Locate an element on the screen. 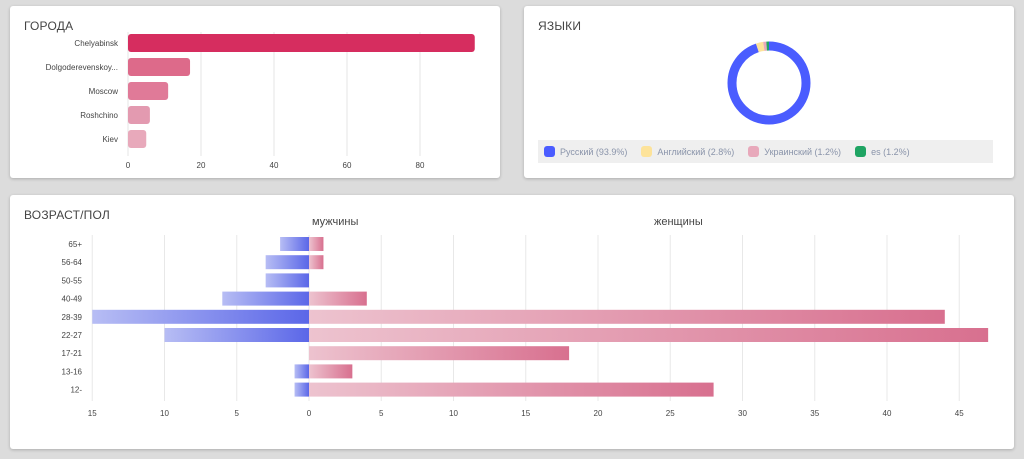 The height and width of the screenshot is (459, 1024). city-label: Moscow is located at coordinates (104, 91).